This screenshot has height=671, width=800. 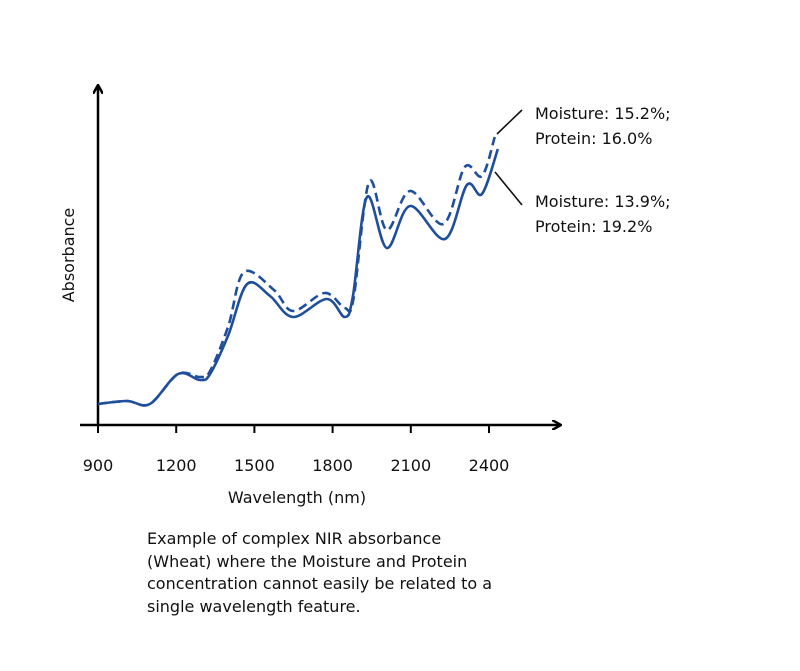 I want to click on annotation-solid-line2: Protein: 19.2%, so click(x=593, y=226).